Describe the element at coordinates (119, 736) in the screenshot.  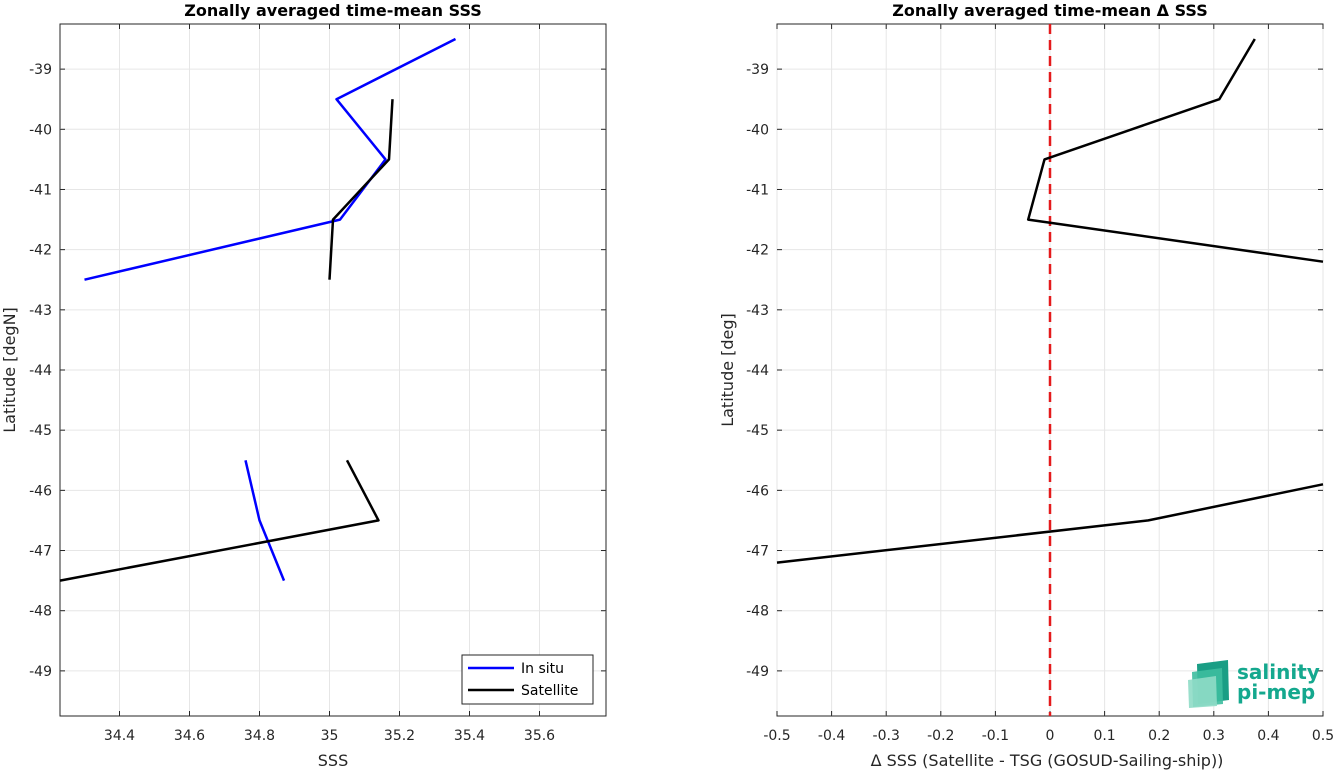
I see `x-tick-label: 34.4` at that location.